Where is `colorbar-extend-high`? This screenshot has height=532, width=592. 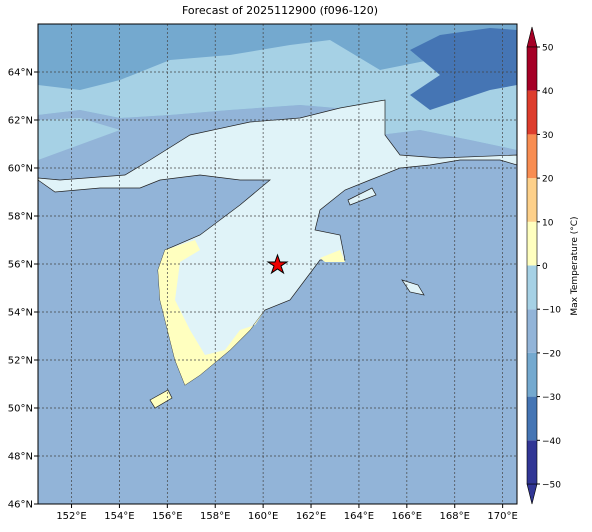
colorbar-extend-high is located at coordinates (532, 37).